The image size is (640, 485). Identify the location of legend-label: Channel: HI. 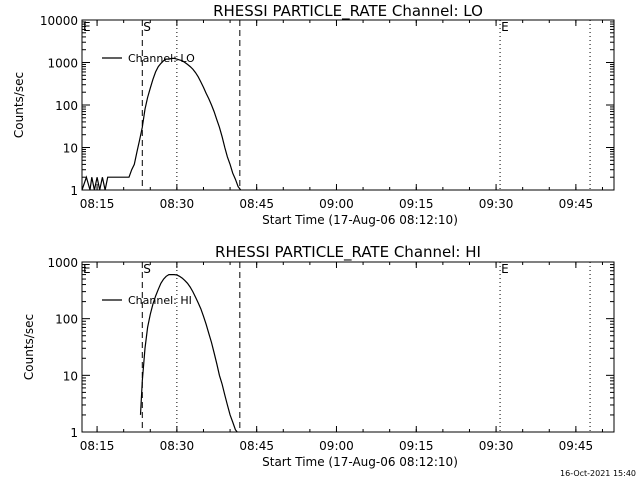
(160, 300).